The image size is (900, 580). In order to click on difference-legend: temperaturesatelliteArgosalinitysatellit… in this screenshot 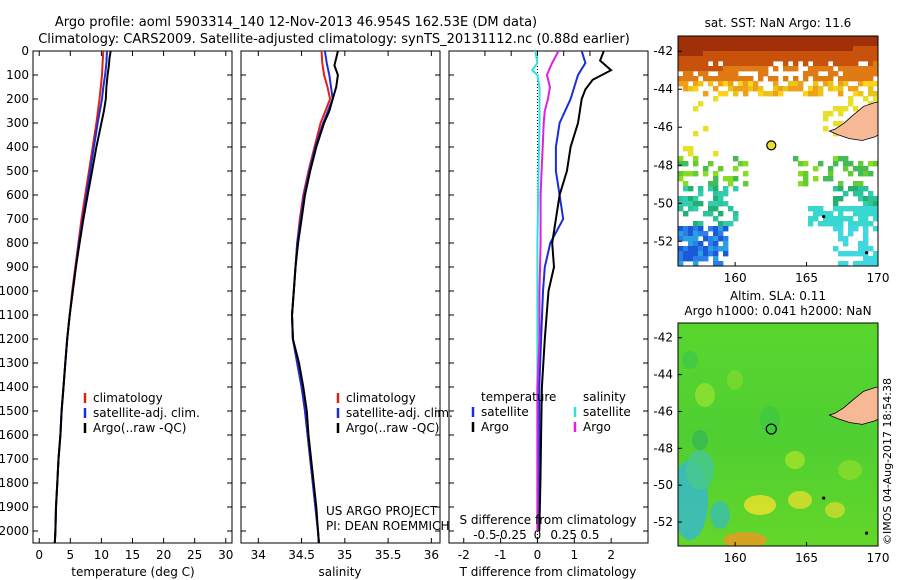, I will do `click(551, 412)`.